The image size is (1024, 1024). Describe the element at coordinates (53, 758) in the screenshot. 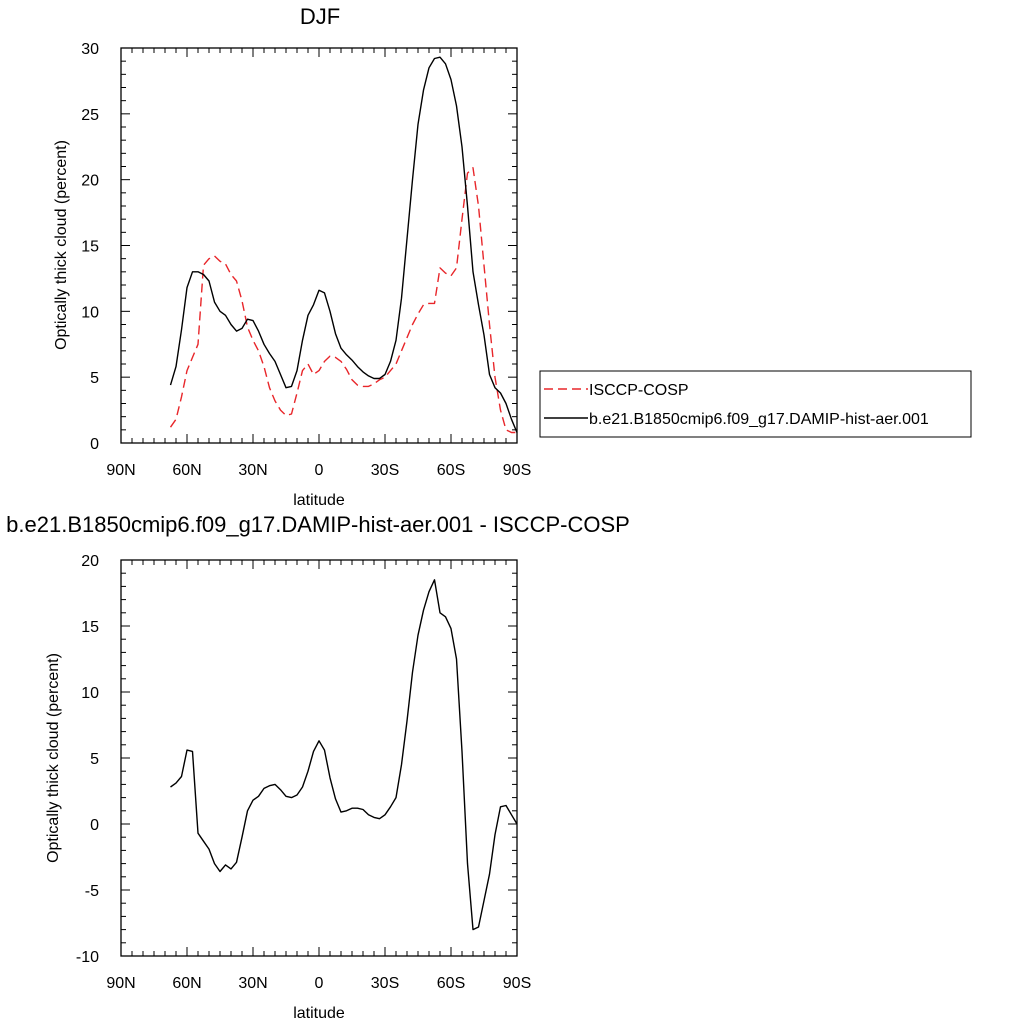

I see `bottom-chart-y-axis-label: Optically thick cloud (percent)` at that location.